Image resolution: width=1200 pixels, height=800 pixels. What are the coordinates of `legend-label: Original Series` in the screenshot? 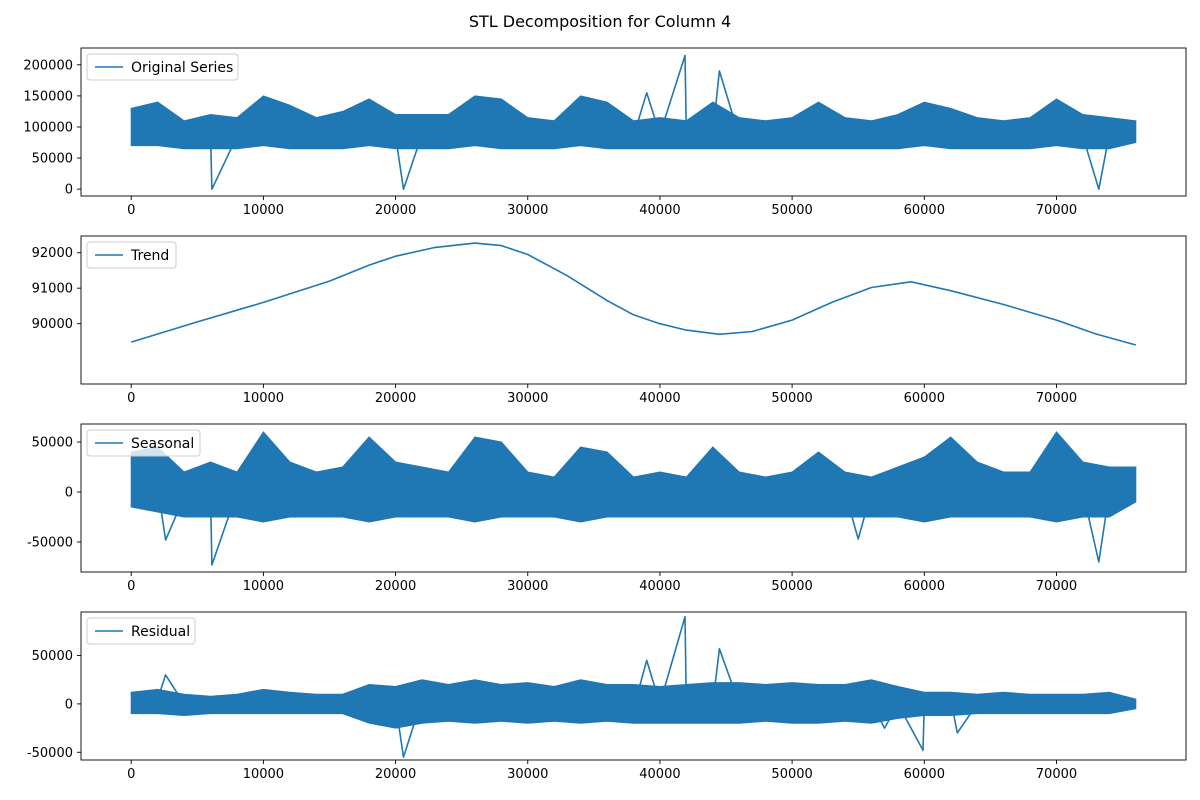 It's located at (182, 68).